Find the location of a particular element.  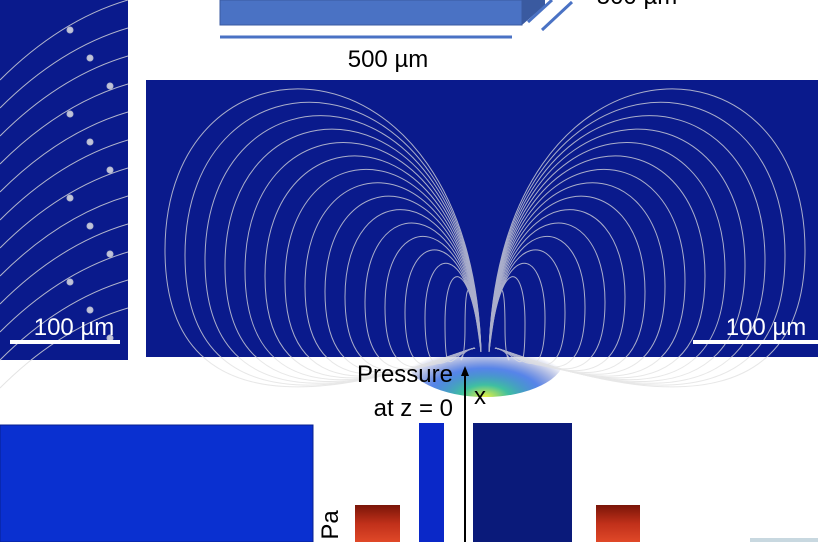

pressure-label: at z = 0 is located at coordinates (413, 408).